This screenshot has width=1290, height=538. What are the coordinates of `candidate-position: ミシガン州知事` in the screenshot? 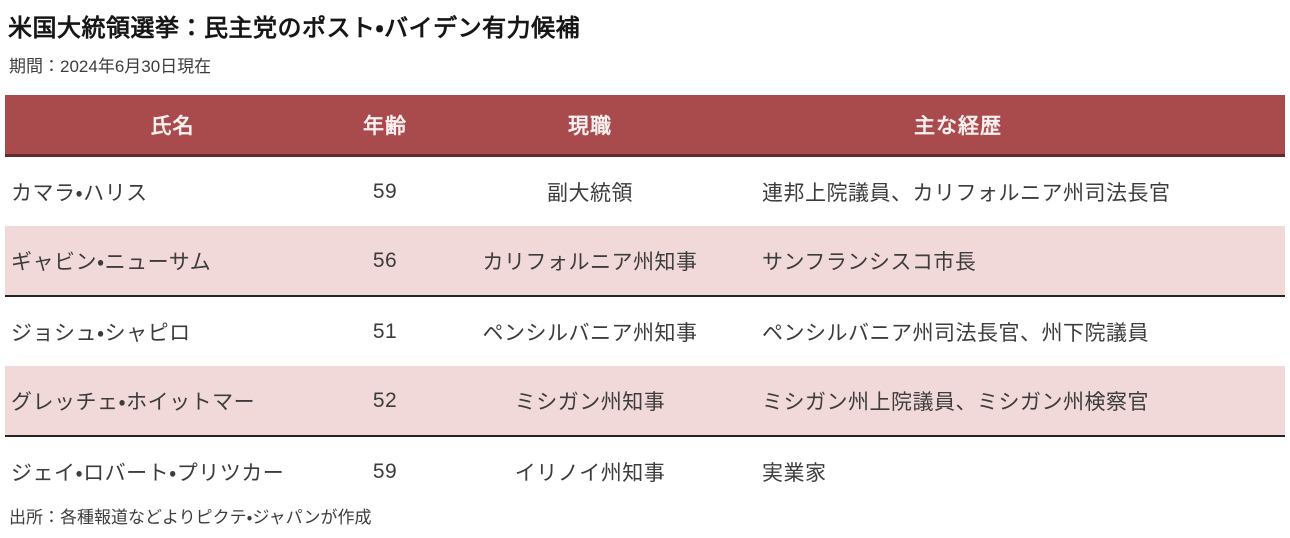 It's located at (590, 402).